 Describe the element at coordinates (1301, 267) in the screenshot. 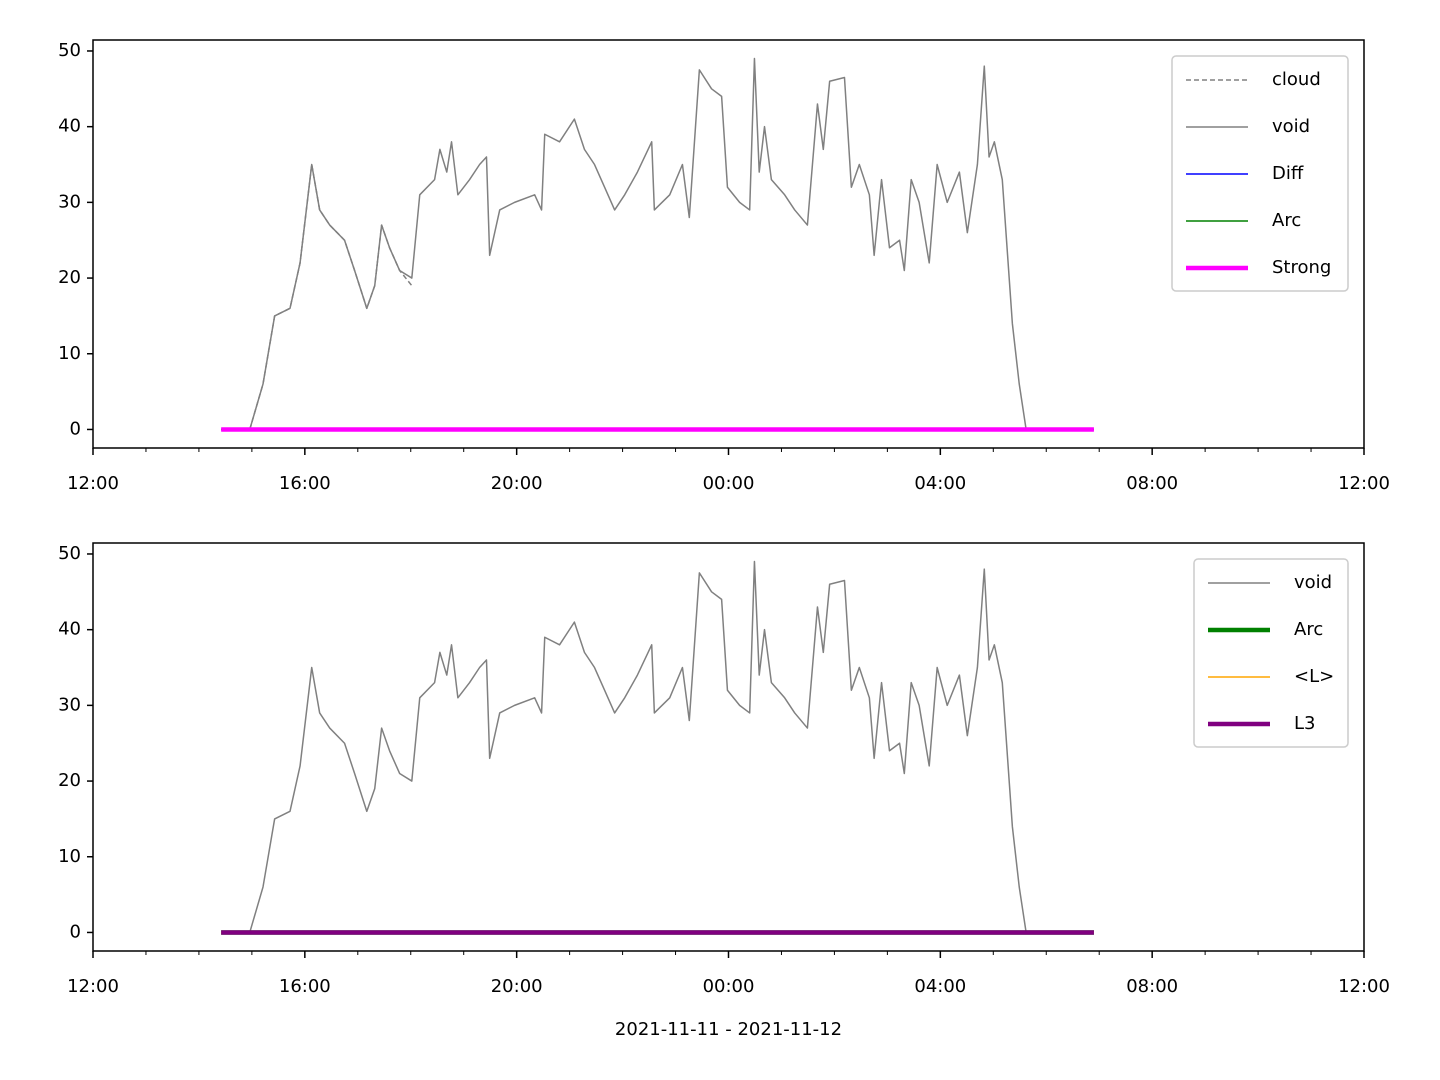

I see `legend-label: Strong` at that location.